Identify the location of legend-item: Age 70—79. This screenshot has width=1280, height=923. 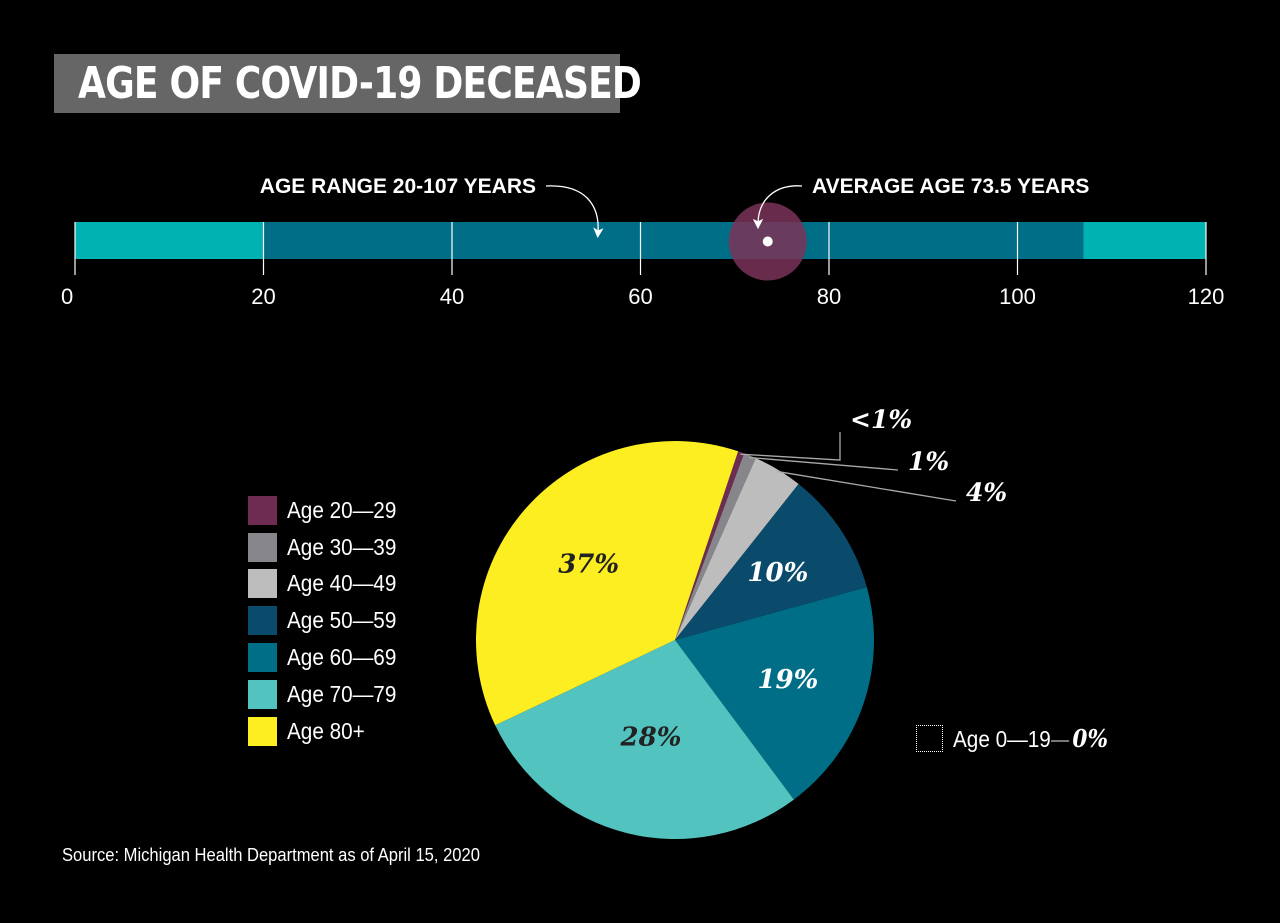
(328, 694).